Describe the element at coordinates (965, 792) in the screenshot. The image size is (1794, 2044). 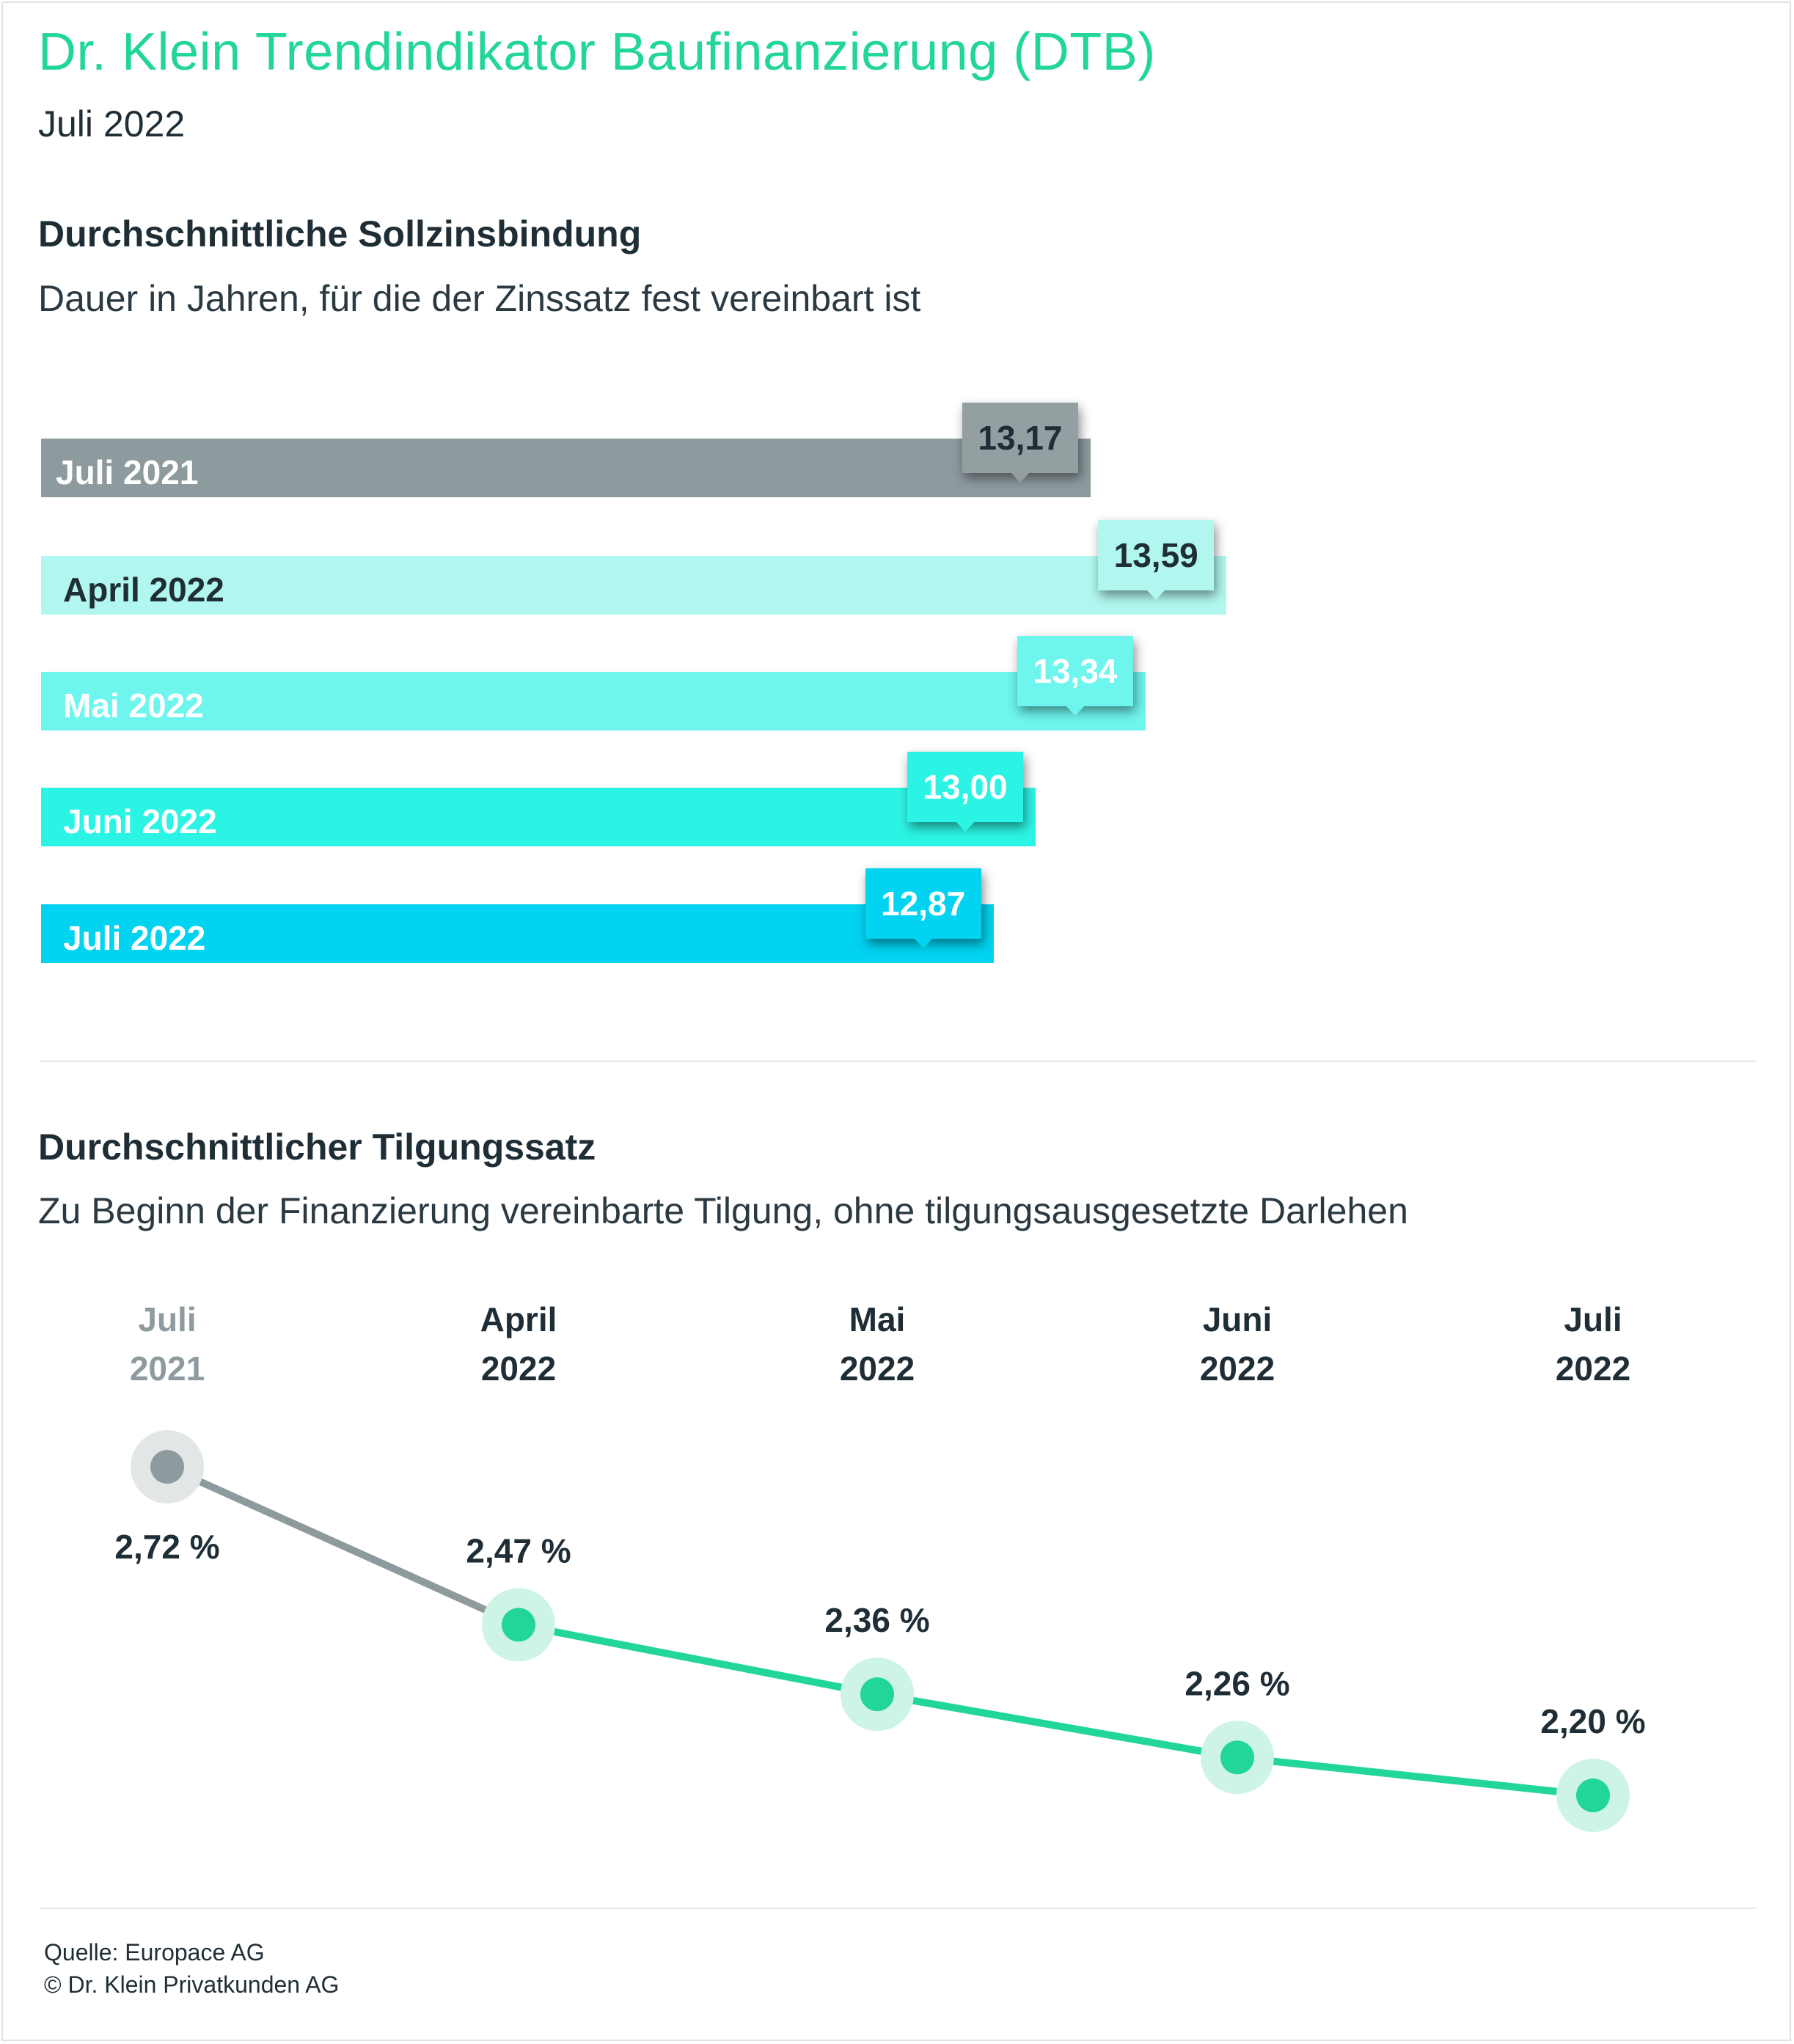
I see `bar-value-label: 13,00` at that location.